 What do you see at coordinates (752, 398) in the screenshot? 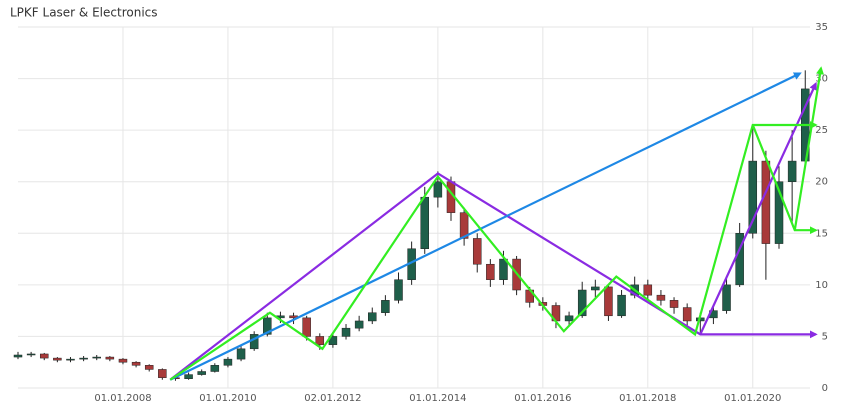
I see `x-tick-label: 01.01.2020` at bounding box center [752, 398].